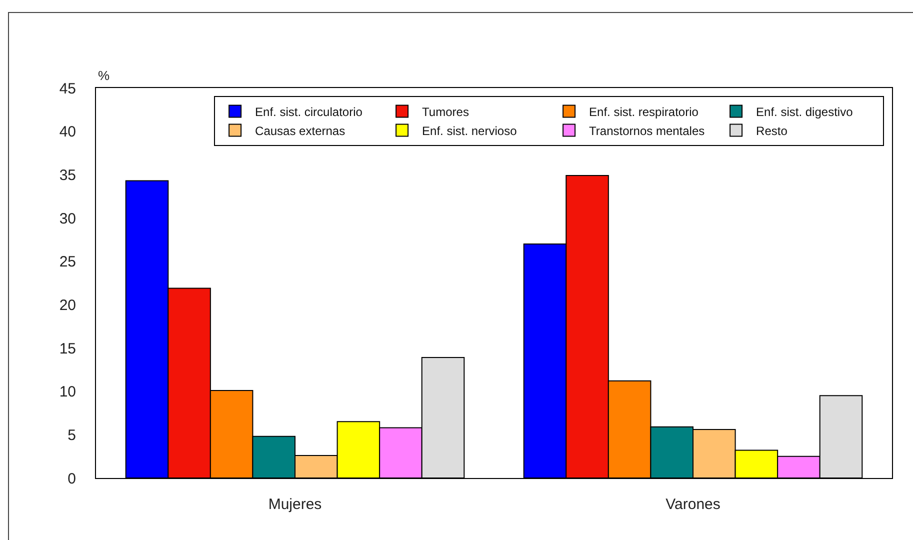  Describe the element at coordinates (67, 305) in the screenshot. I see `y-tick-label: 20` at that location.